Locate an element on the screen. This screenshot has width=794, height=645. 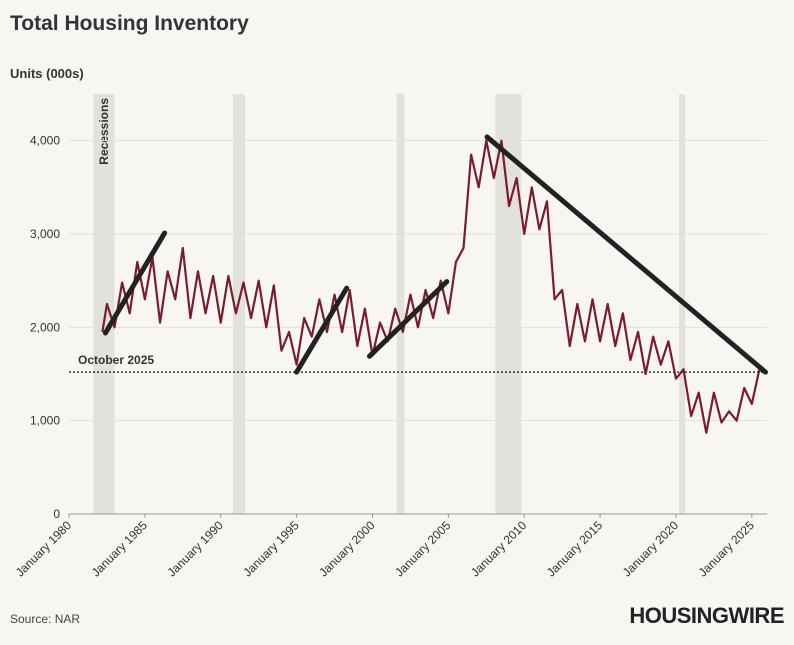
x-tick-label: January 2005 is located at coordinates (423, 549).